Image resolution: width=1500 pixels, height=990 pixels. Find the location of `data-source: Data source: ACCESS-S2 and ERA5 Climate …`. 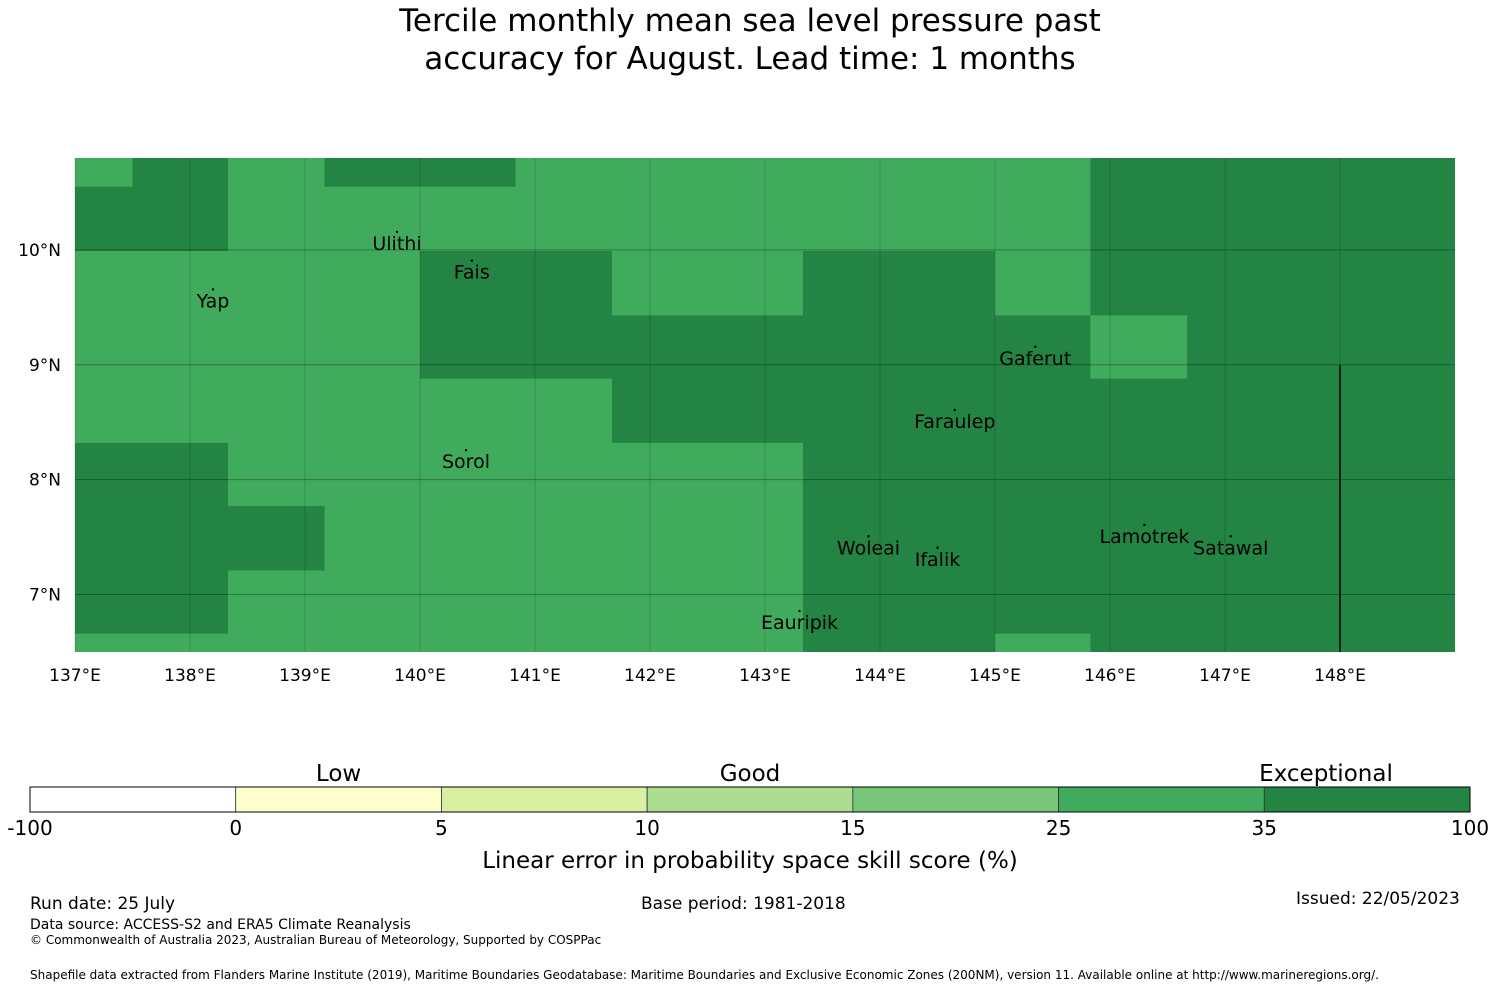

data-source: Data source: ACCESS-S2 and ERA5 Climate … is located at coordinates (220, 925).